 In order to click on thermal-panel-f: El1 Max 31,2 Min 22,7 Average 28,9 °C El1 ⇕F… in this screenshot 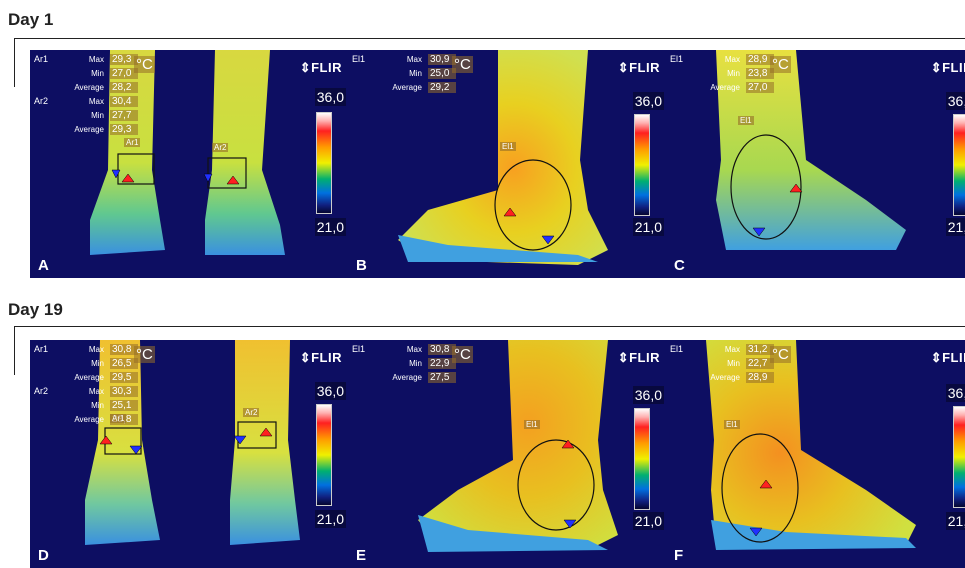, I will do `click(815, 454)`.